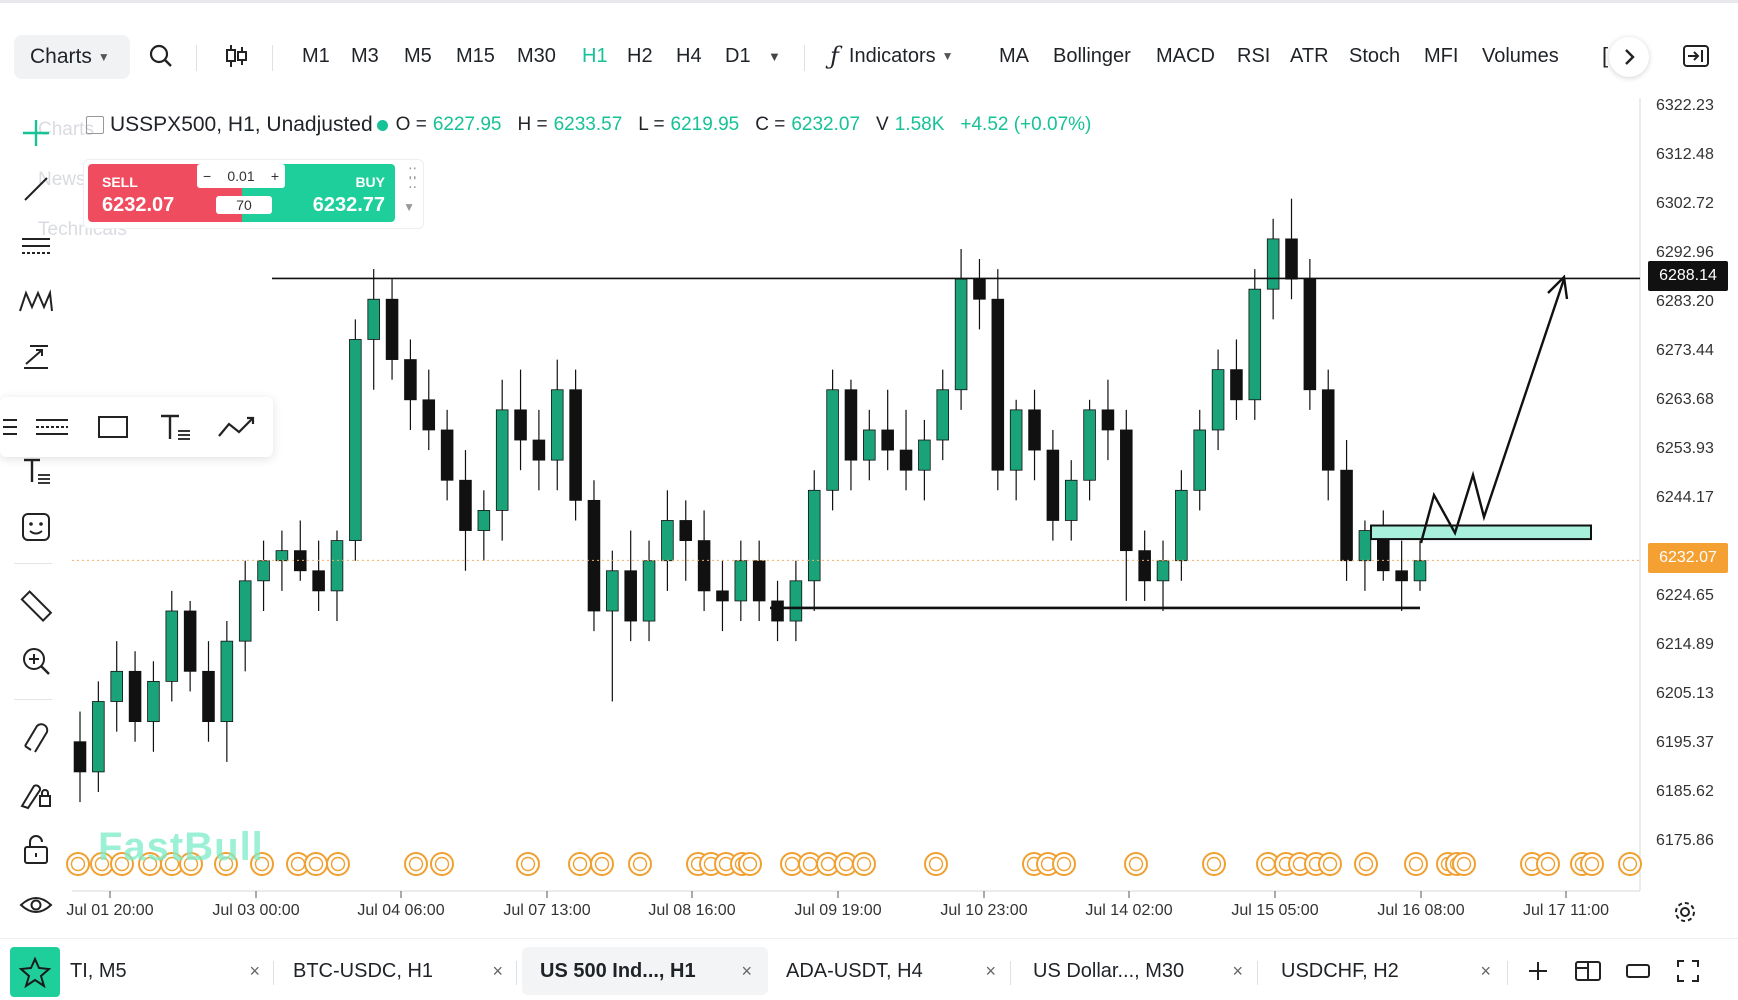  Describe the element at coordinates (1014, 55) in the screenshot. I see `indicator-ma-button: MA` at that location.